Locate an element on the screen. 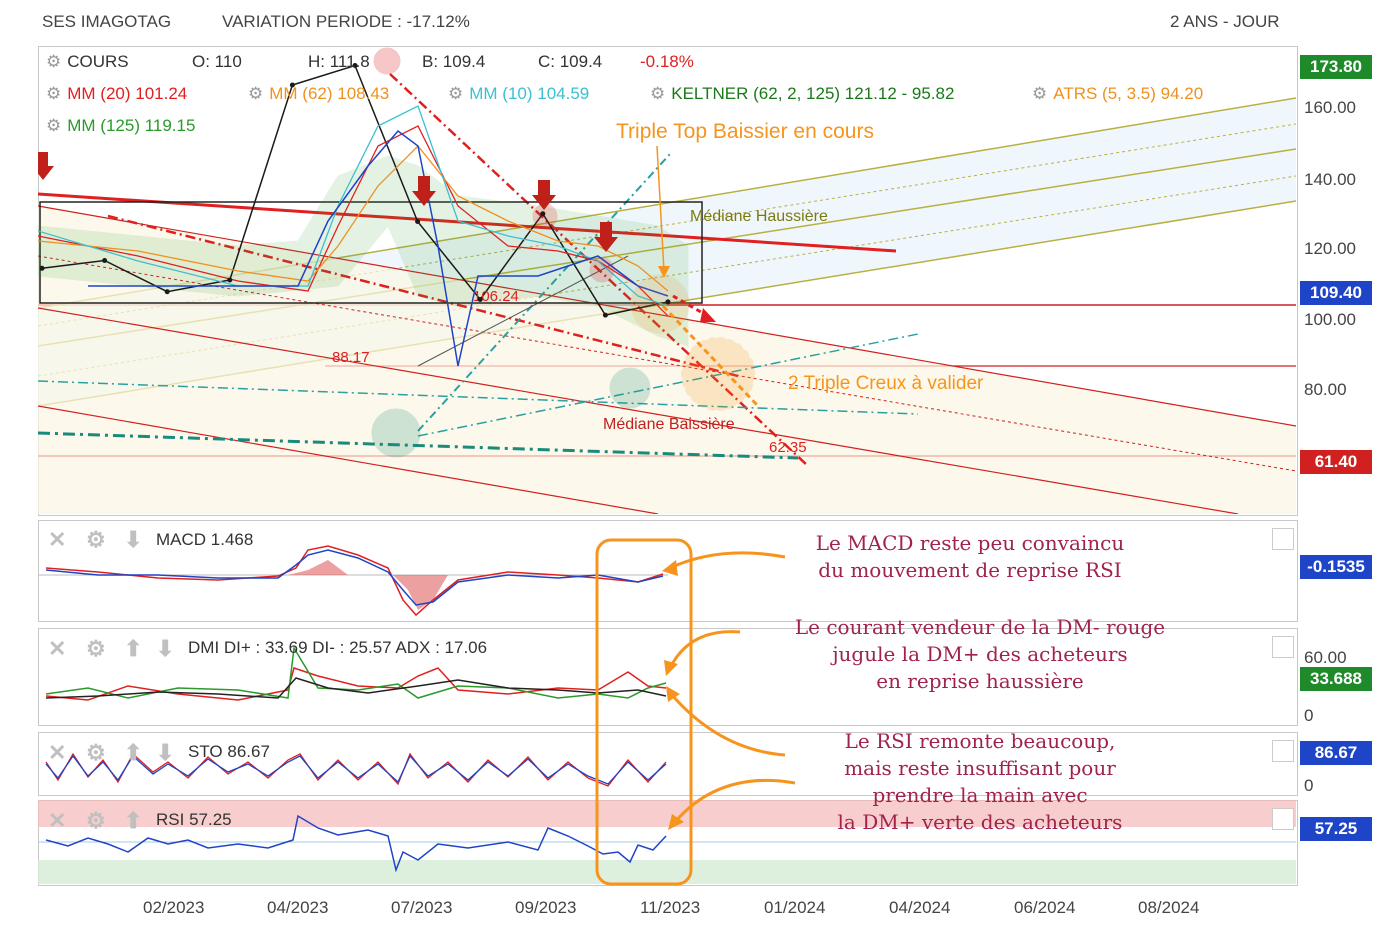 This screenshot has width=1390, height=932. level-106-label: 106.24 is located at coordinates (496, 296).